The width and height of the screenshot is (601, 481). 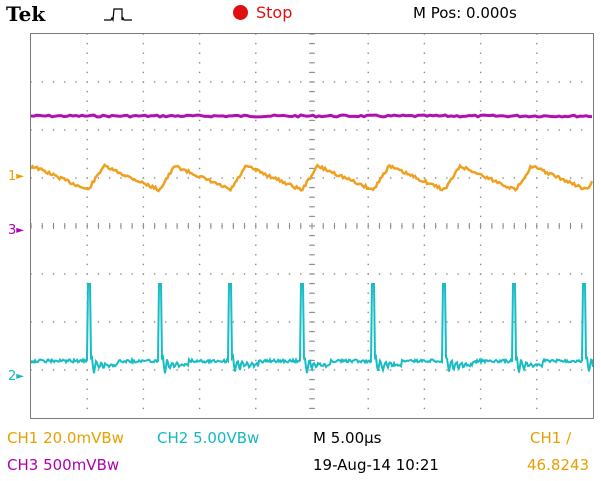 I want to click on horizontal-position: M Pos: 0.000s, so click(x=465, y=13).